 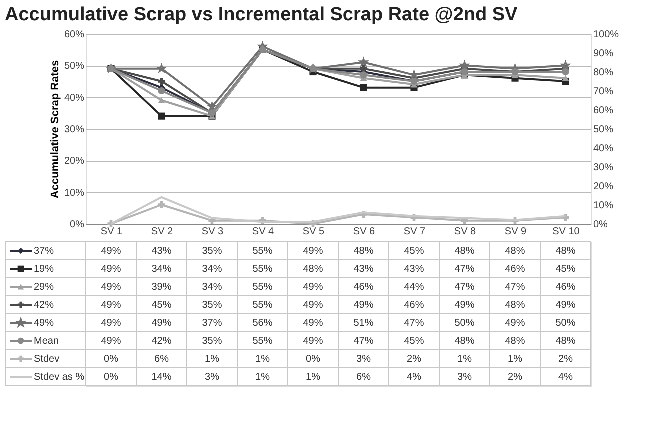 What do you see at coordinates (604, 149) in the screenshot?
I see `y2-tick-label: 40%` at bounding box center [604, 149].